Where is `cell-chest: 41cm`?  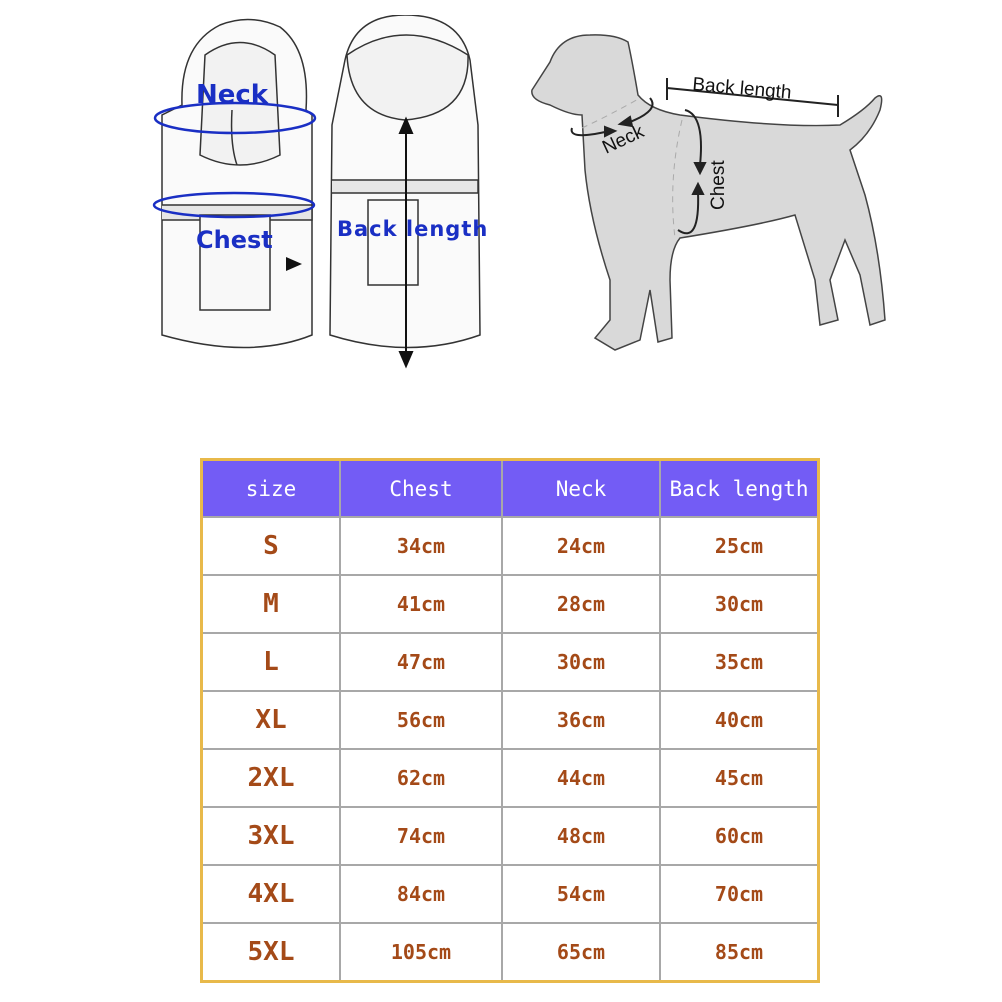
cell-chest: 41cm is located at coordinates (421, 604).